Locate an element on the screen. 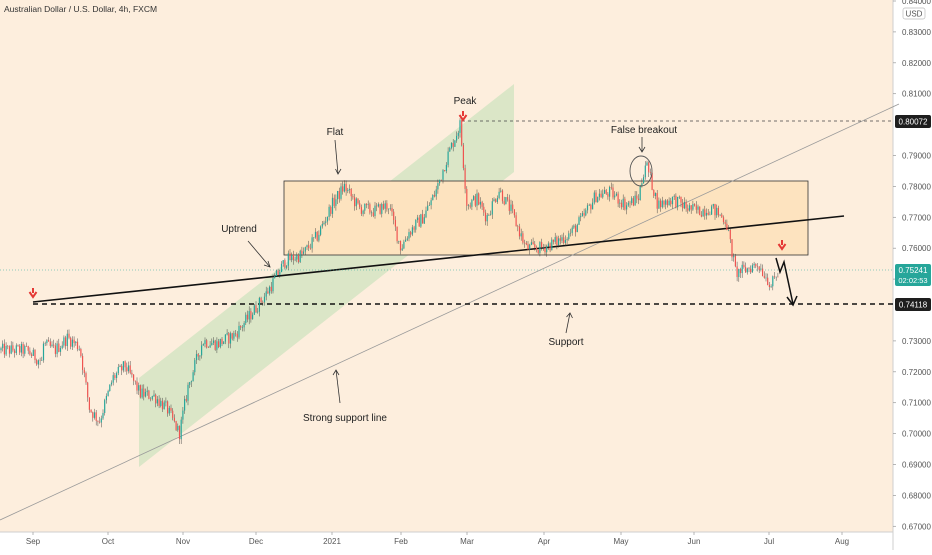 Image resolution: width=932 pixels, height=555 pixels. trend-line is located at coordinates (438, 259).